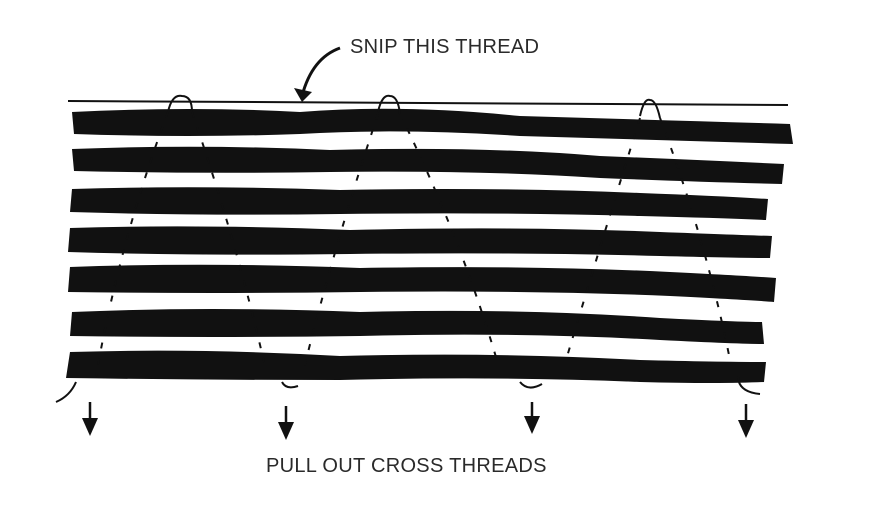 Image resolution: width=873 pixels, height=530 pixels. Describe the element at coordinates (428, 103) in the screenshot. I see `top-thread-line` at that location.